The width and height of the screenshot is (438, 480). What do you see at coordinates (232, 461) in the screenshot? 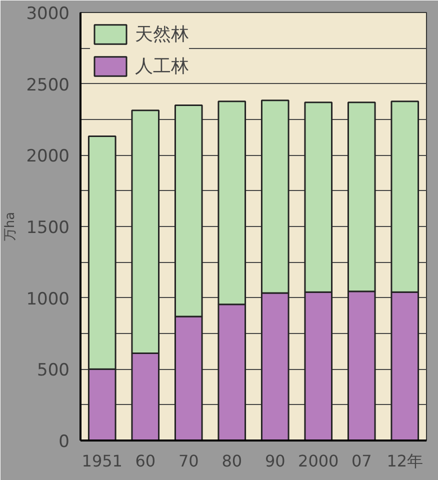
I see `x-tick-label: 80` at bounding box center [232, 461].